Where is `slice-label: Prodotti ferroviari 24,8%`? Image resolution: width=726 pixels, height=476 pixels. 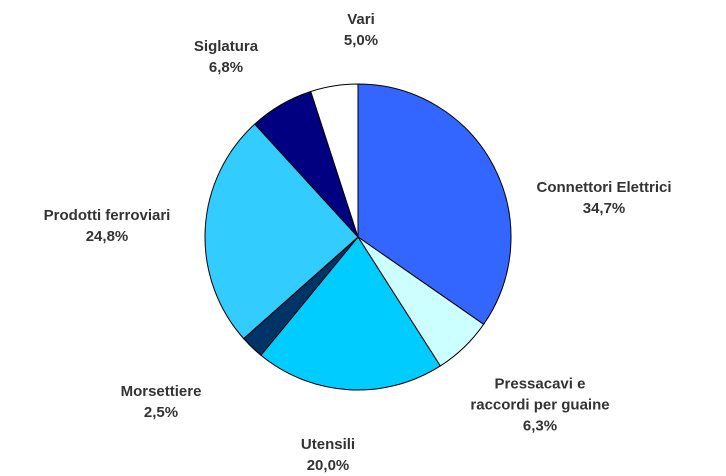 slice-label: Prodotti ferroviari 24,8% is located at coordinates (107, 226).